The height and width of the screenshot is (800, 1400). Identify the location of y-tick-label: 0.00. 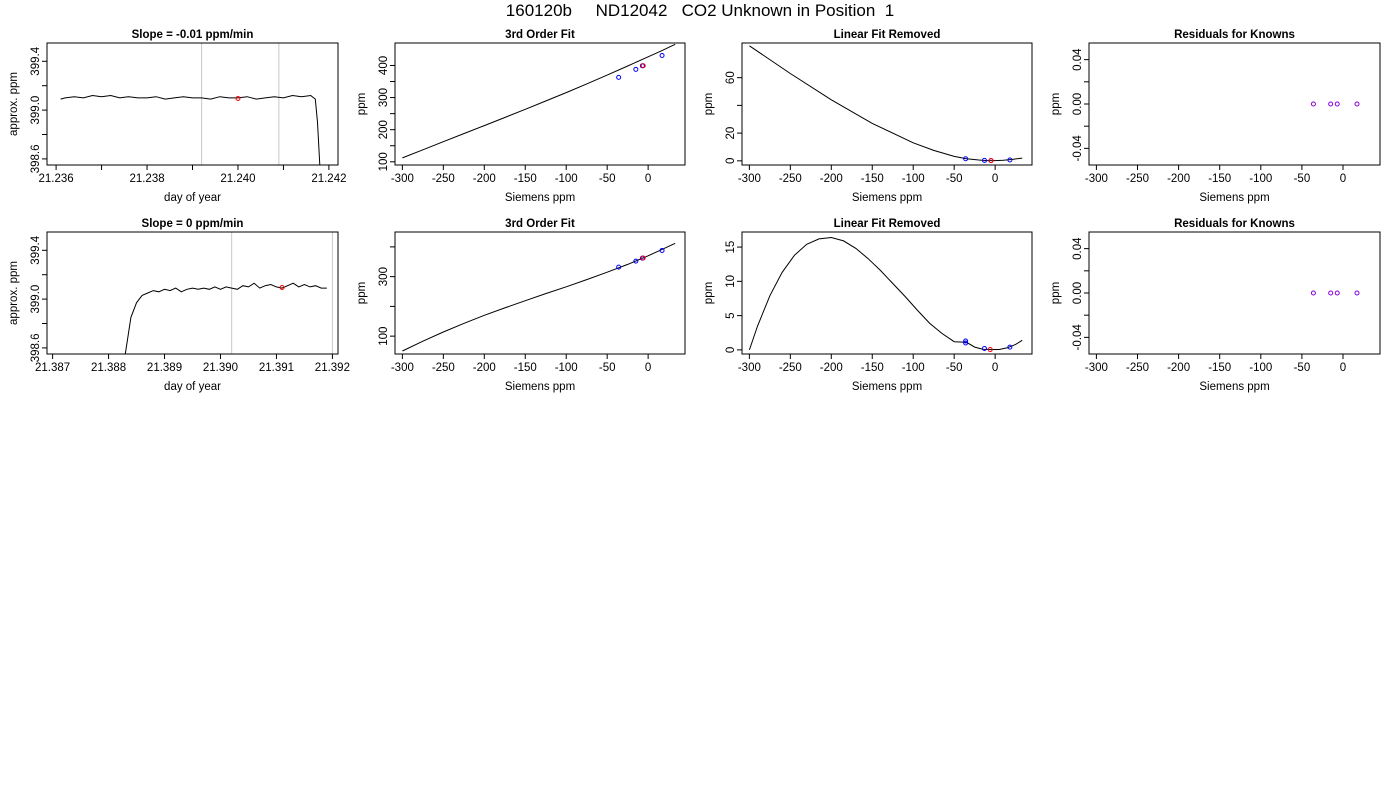
(1078, 104).